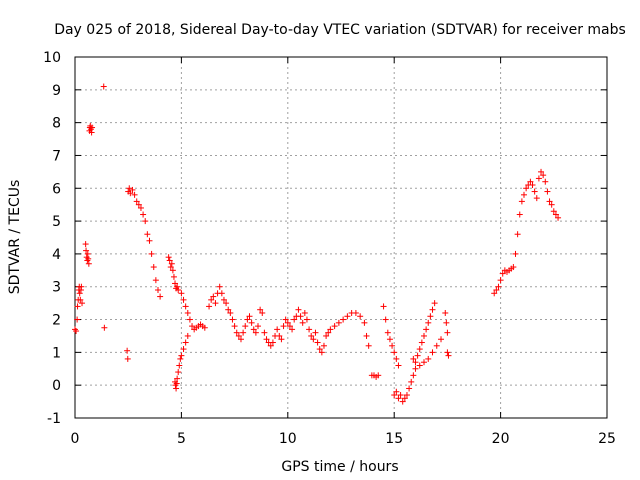  I want to click on y-tick-label: 3, so click(56, 288).